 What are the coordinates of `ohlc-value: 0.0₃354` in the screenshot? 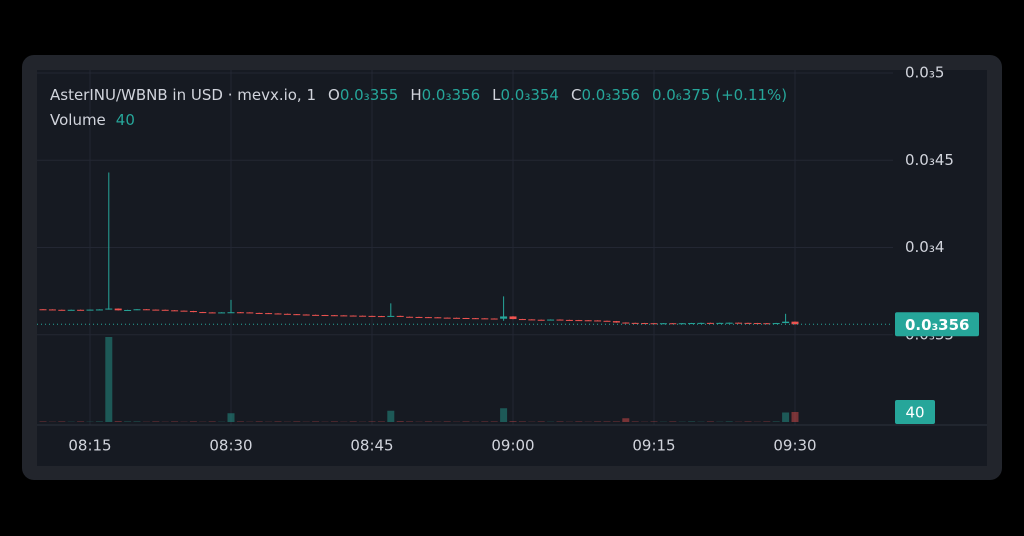 It's located at (529, 95).